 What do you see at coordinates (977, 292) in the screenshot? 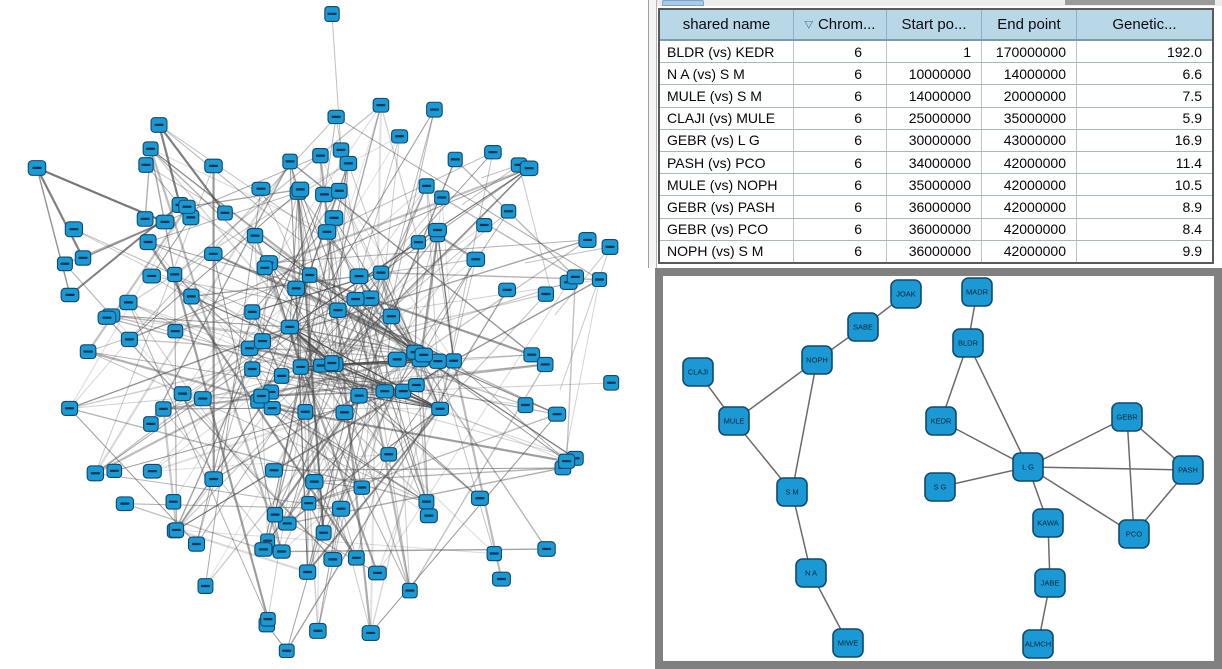
I see `node-madr: MADR` at bounding box center [977, 292].